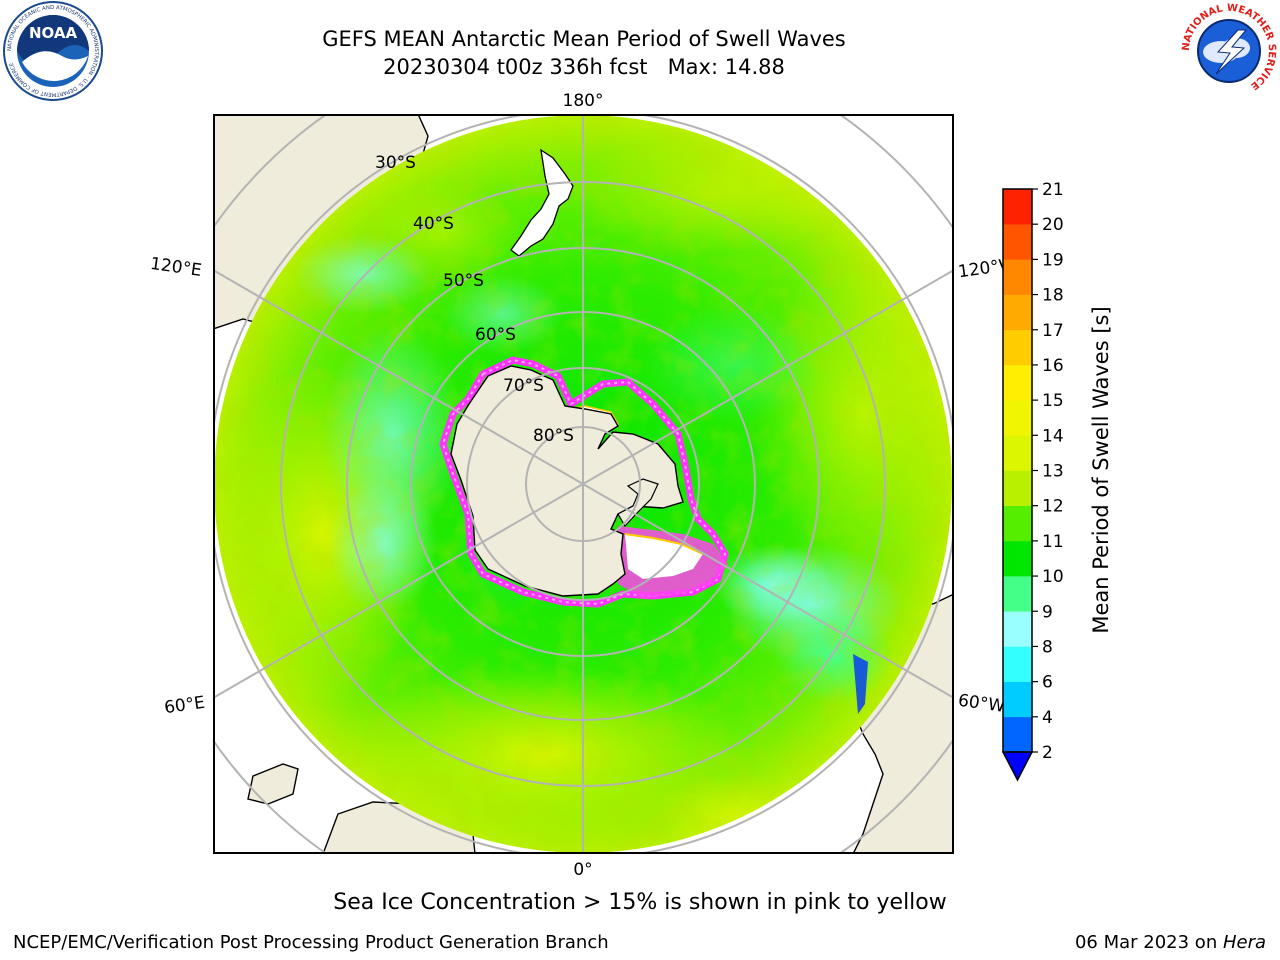 Image resolution: width=1280 pixels, height=960 pixels. Describe the element at coordinates (1047, 718) in the screenshot. I see `colorbar-tick-label: 4` at that location.